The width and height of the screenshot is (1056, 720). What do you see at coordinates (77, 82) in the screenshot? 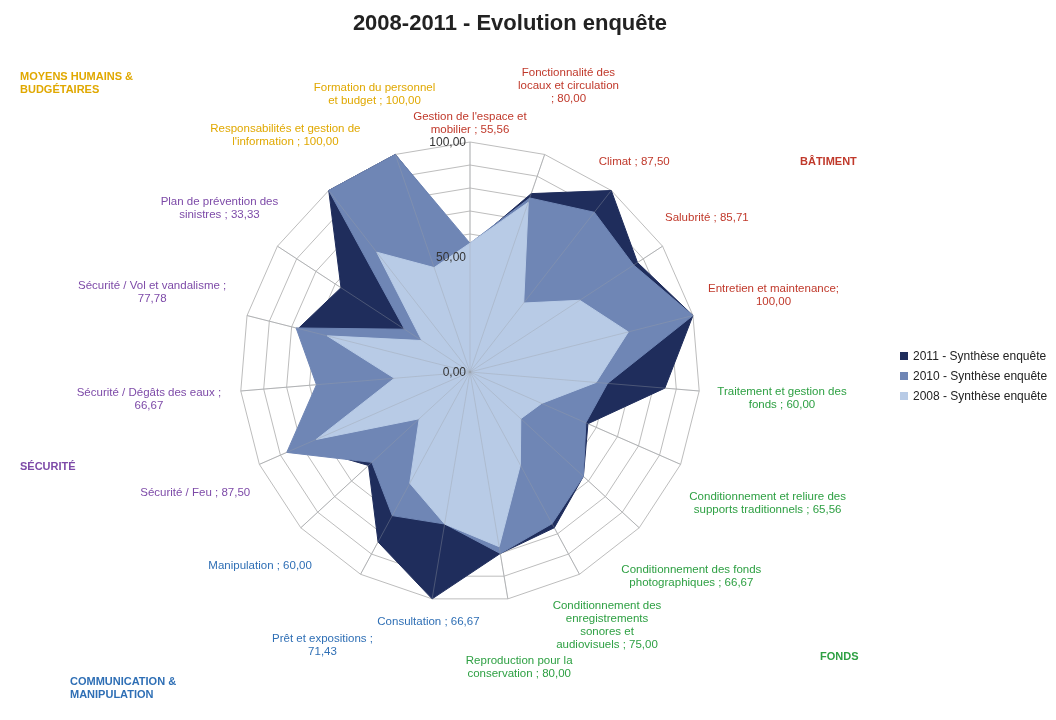
I see `text: MOYENS HUMAINS & BUDGÉTAIRES` at bounding box center [77, 82].